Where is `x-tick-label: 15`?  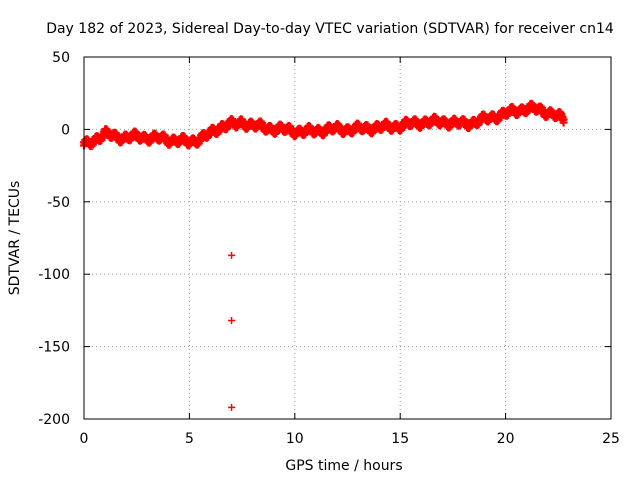 x-tick-label: 15 is located at coordinates (400, 439).